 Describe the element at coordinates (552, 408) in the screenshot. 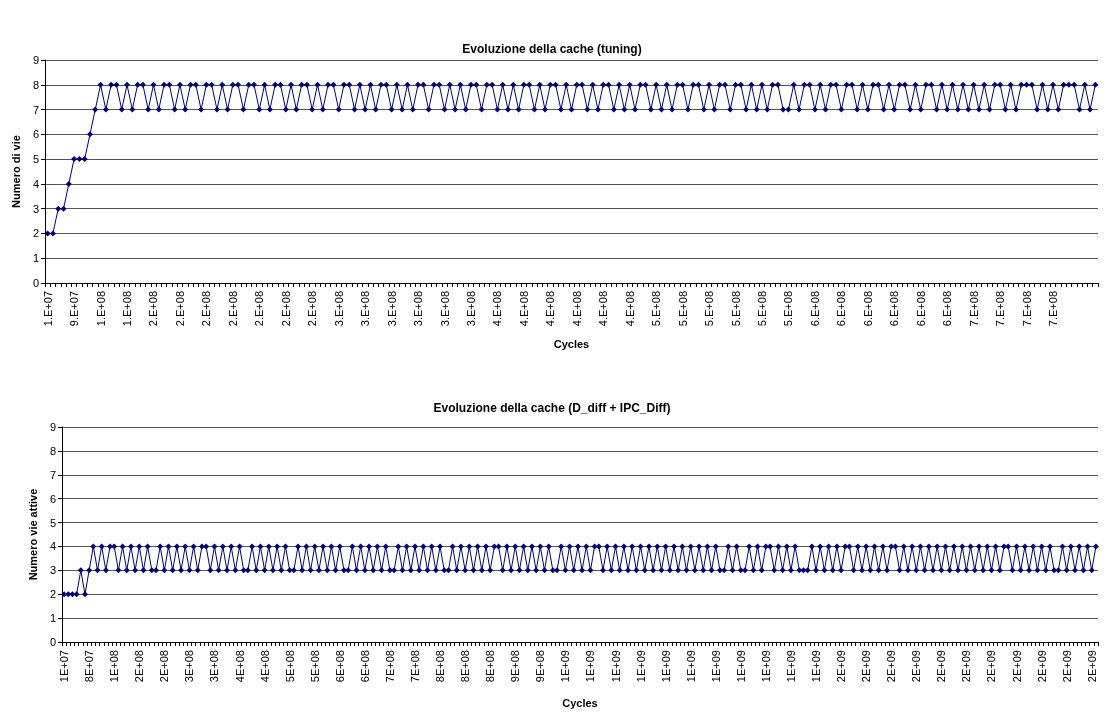

I see `chart-title: Evoluzione della cache (D_diff + IPC_Diff)` at that location.